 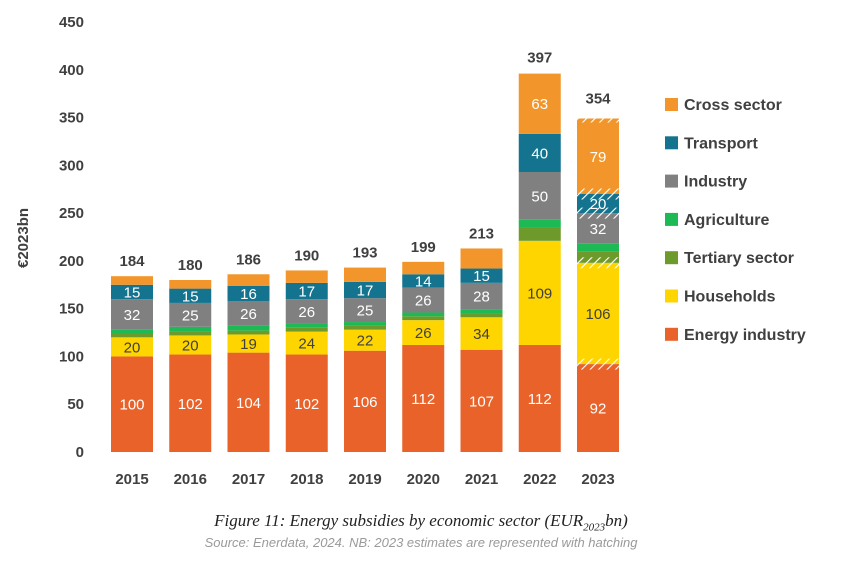 I want to click on y-tick-label: 350, so click(x=71, y=118).